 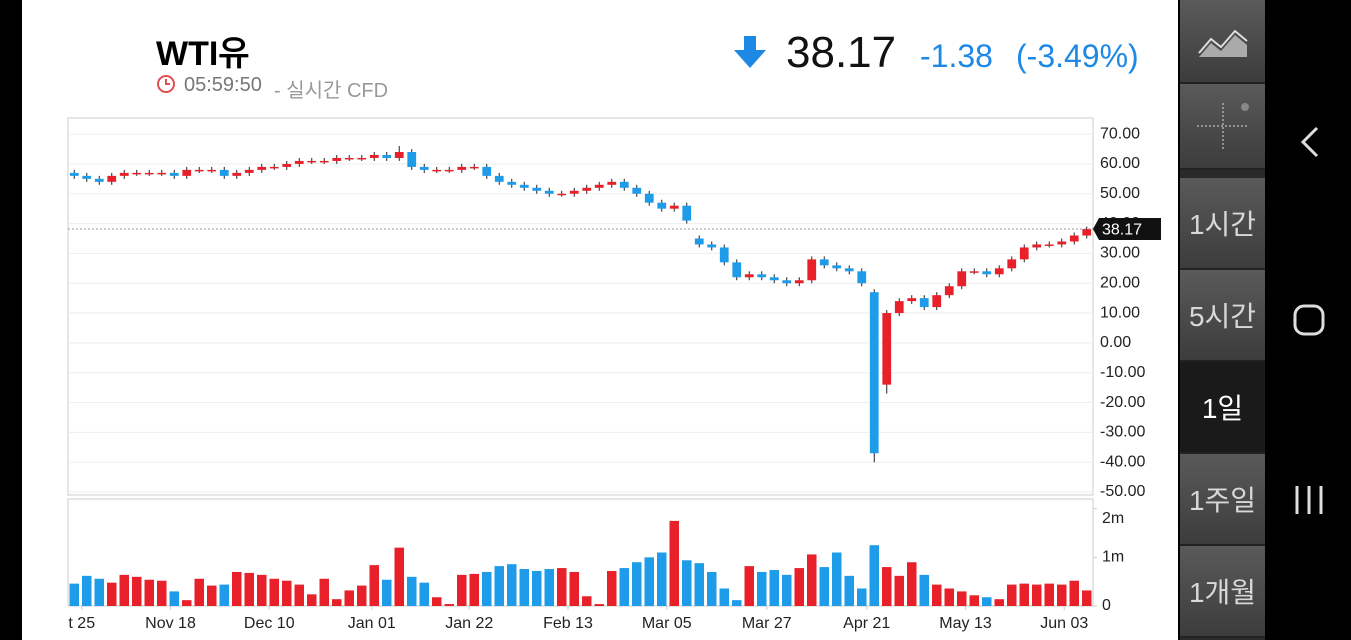 I want to click on crosshair-icon, so click(x=1222, y=126).